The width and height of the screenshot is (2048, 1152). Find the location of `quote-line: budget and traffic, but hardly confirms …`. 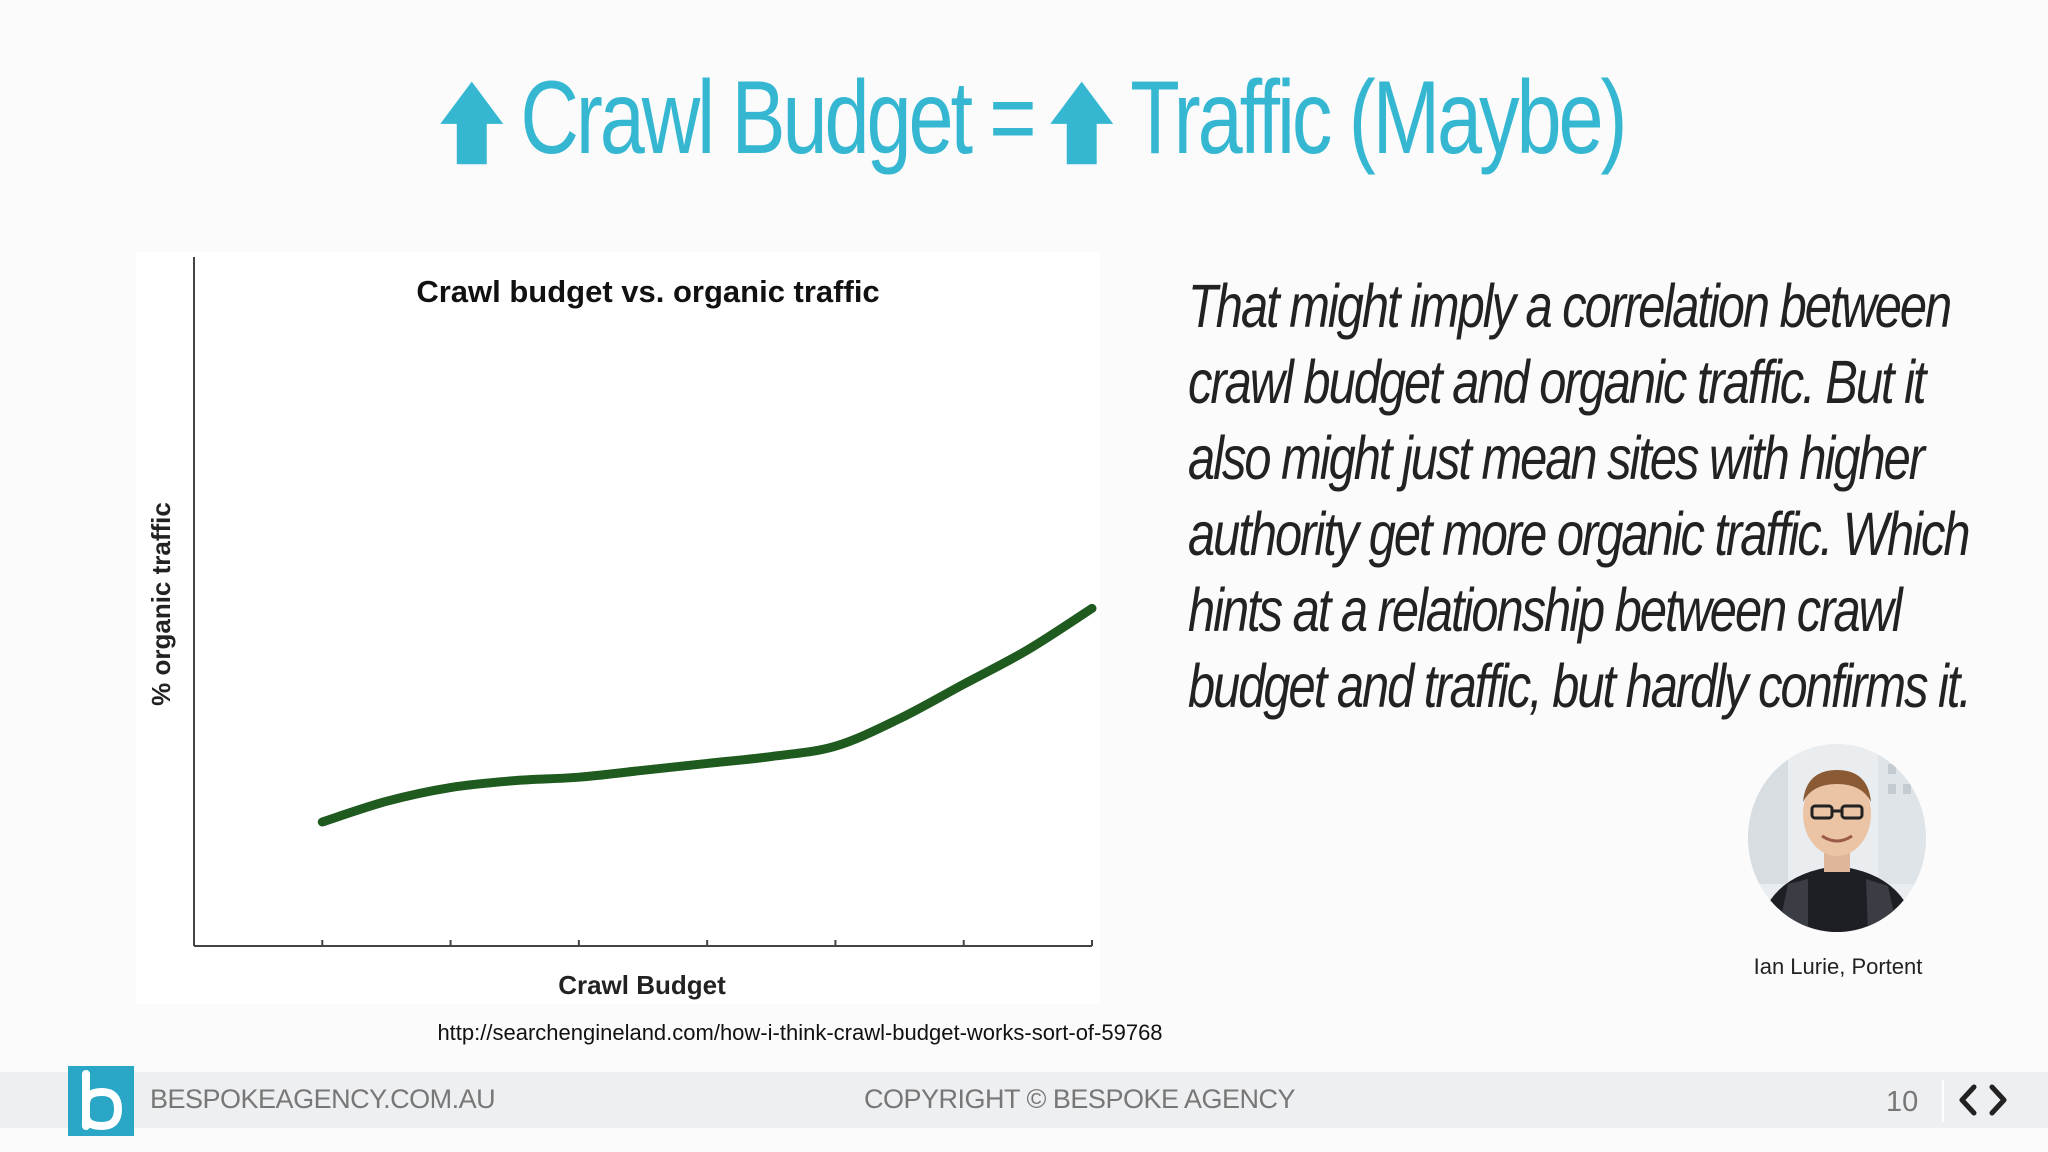

quote-line: budget and traffic, but hardly confirms … is located at coordinates (1580, 686).